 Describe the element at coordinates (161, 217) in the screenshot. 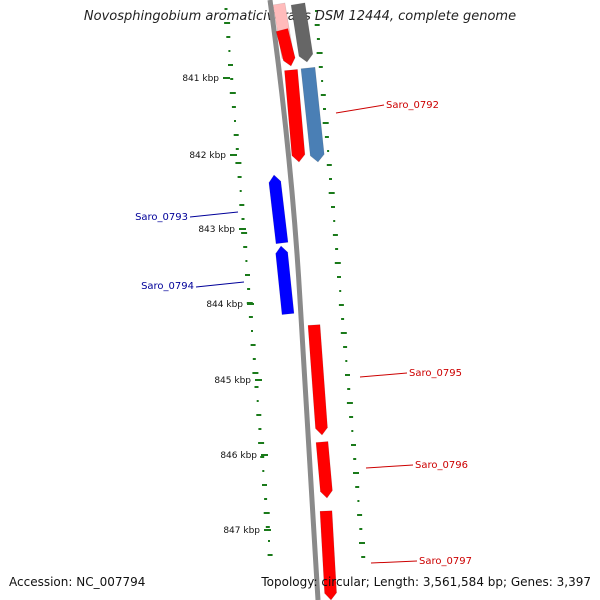

I see `gene-label: Saro_0793` at that location.